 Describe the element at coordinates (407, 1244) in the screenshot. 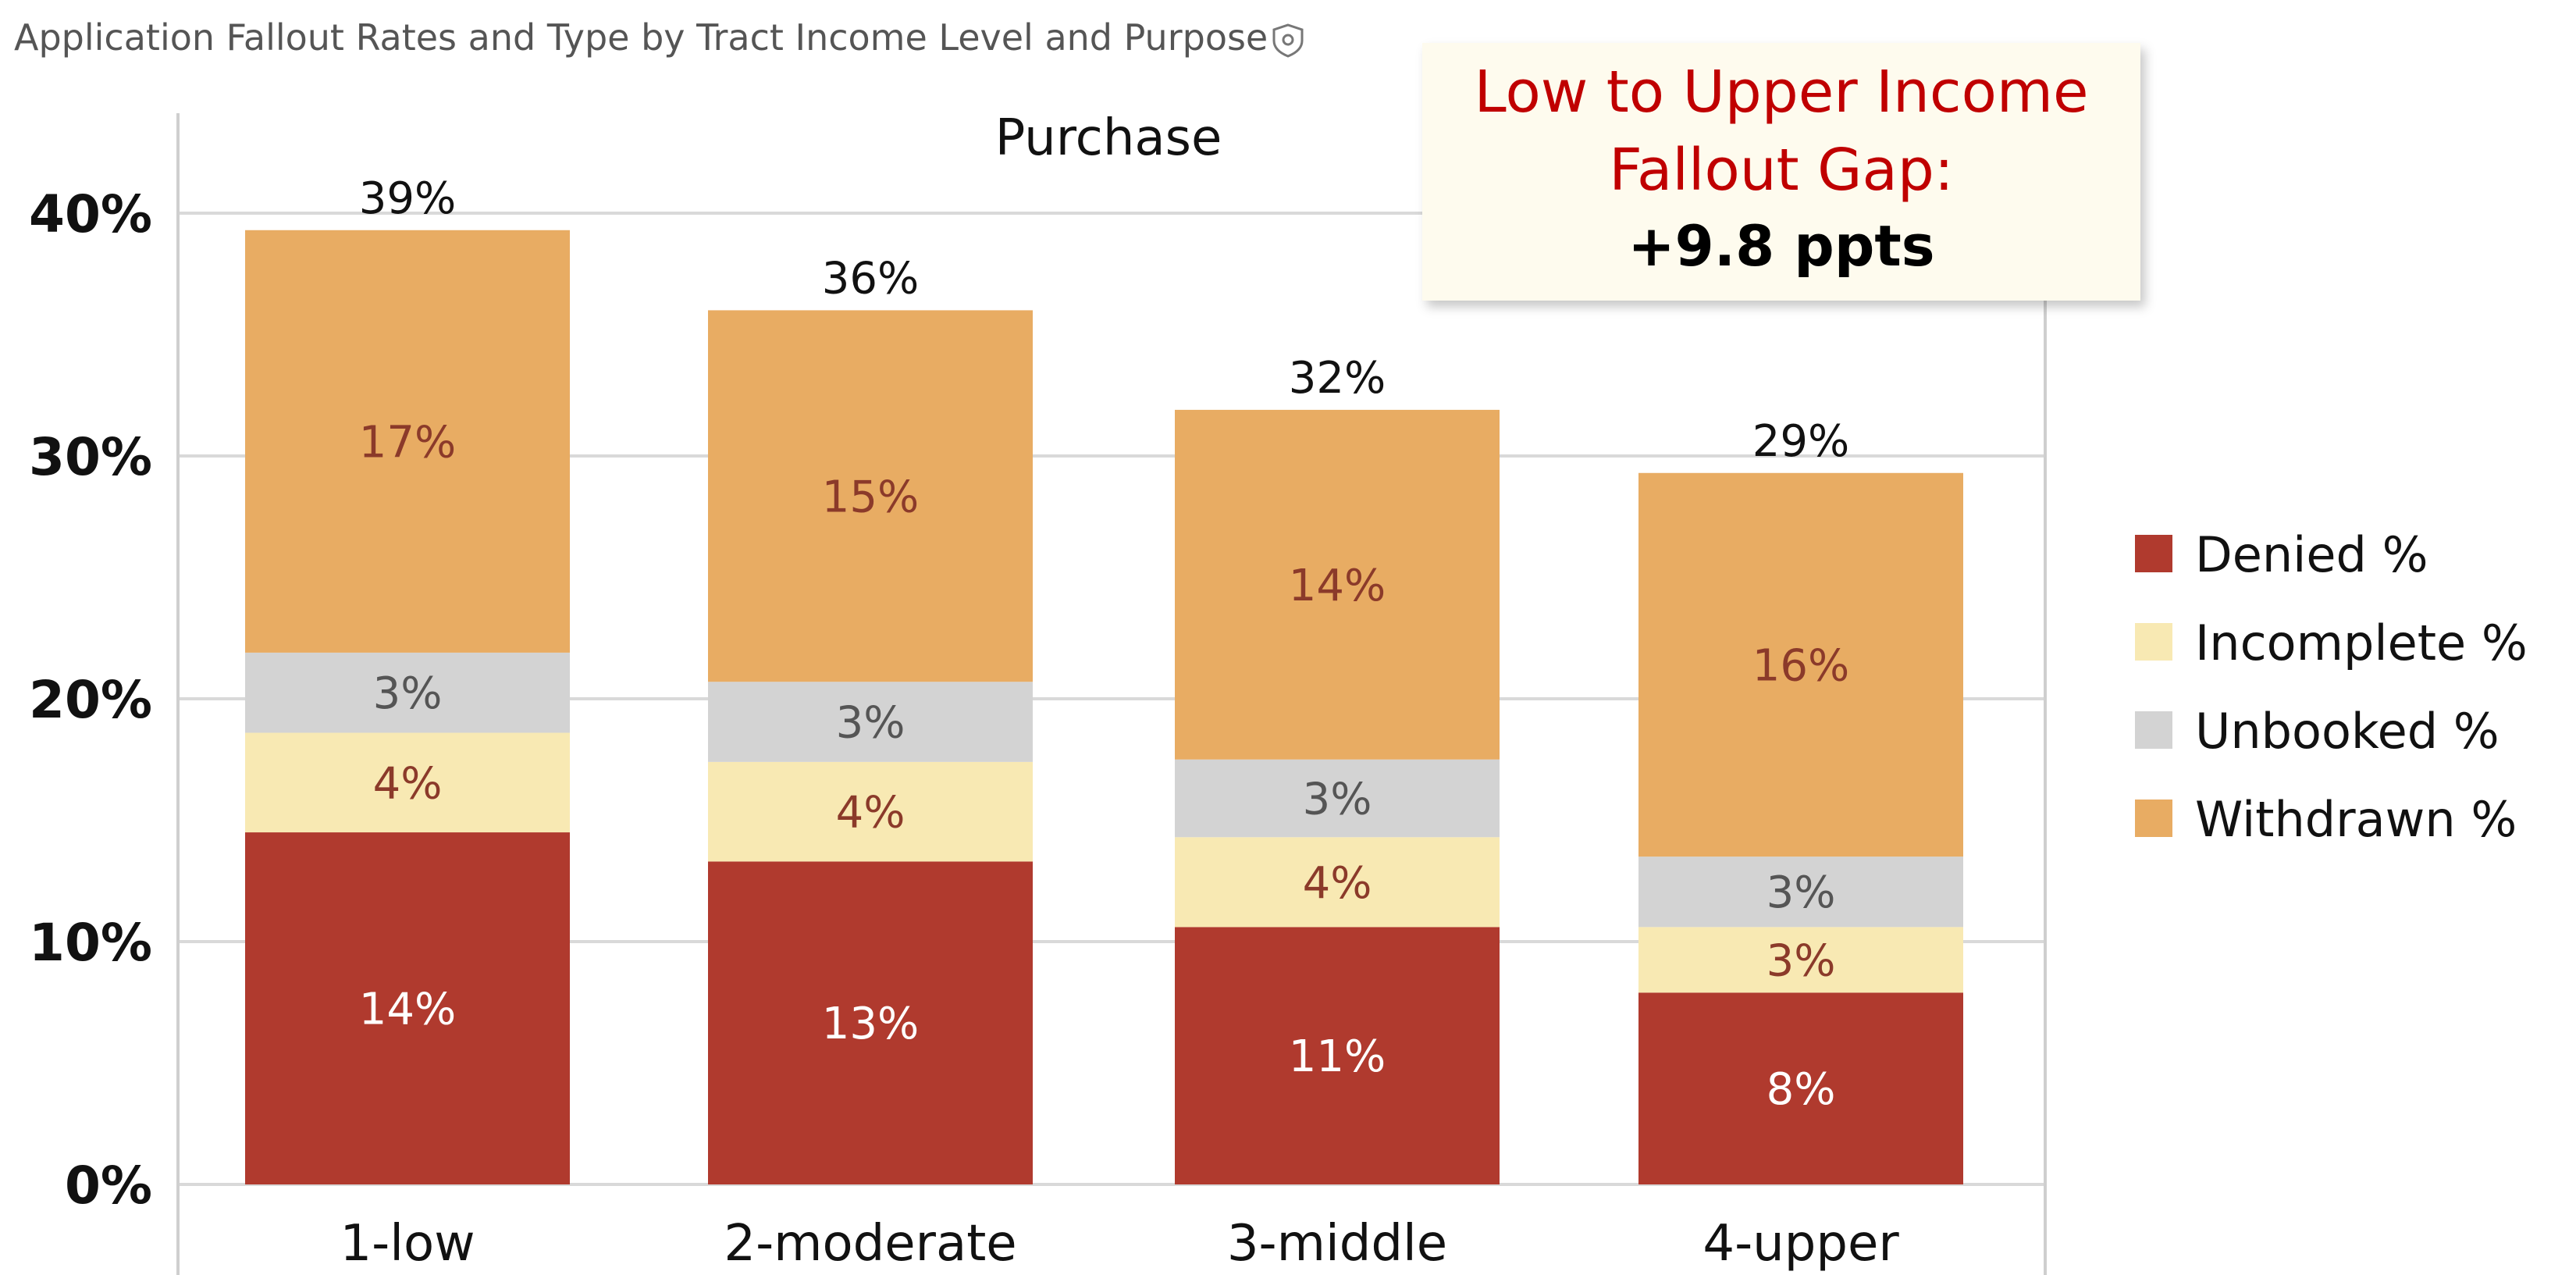

I see `x-tick-label: 1-low` at that location.